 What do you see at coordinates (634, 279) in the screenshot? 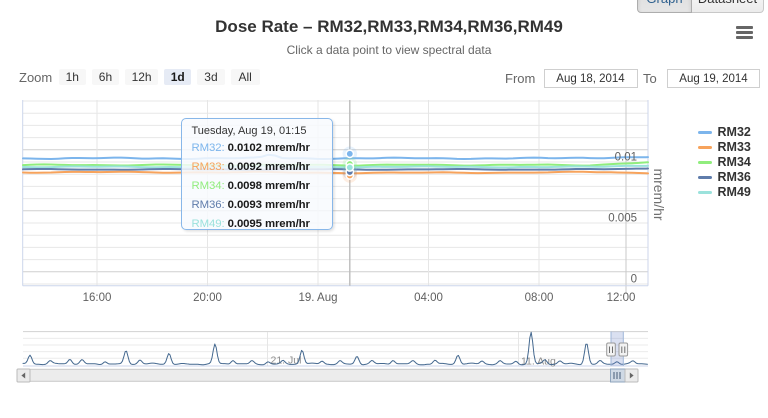
I see `svg-text: 0` at bounding box center [634, 279].